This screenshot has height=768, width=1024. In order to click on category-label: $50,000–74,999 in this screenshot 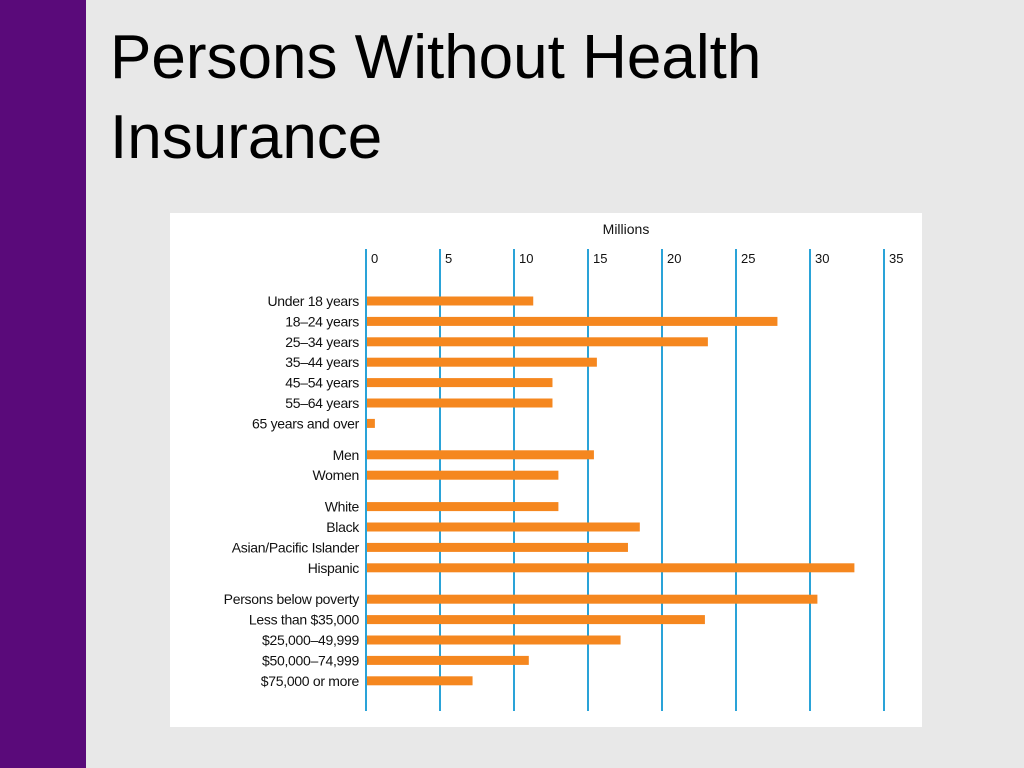, I will do `click(311, 660)`.